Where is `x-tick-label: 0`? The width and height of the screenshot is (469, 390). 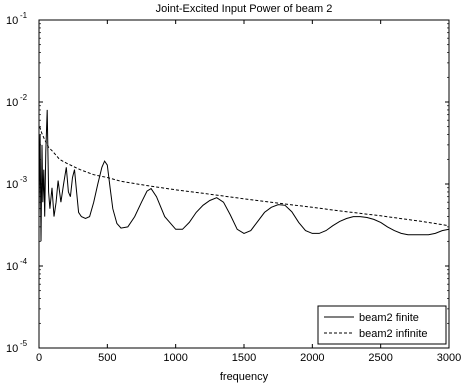 x-tick-label: 0 is located at coordinates (39, 358).